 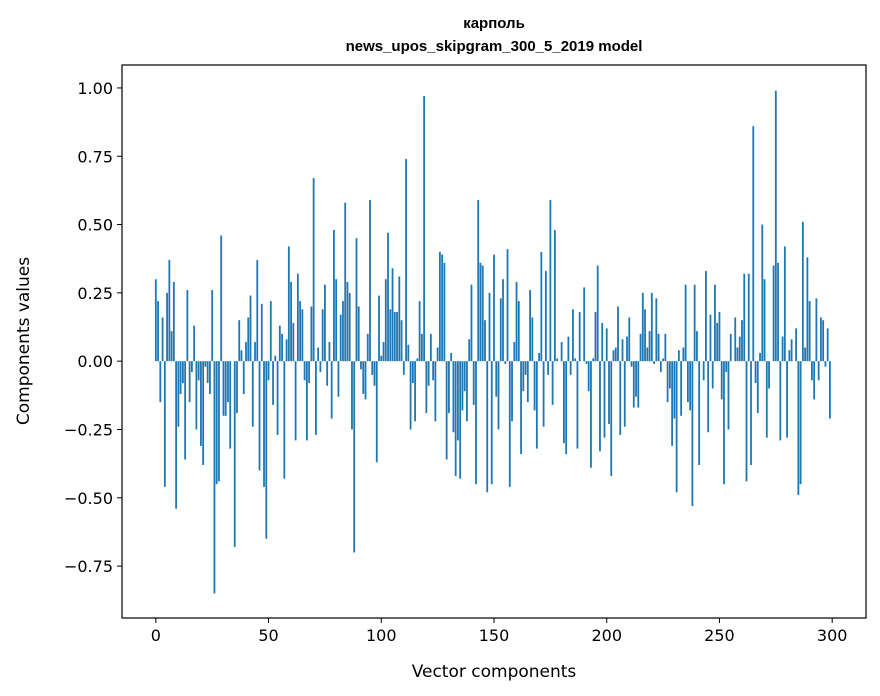 What do you see at coordinates (606, 635) in the screenshot?
I see `x-tick-label: 200` at bounding box center [606, 635].